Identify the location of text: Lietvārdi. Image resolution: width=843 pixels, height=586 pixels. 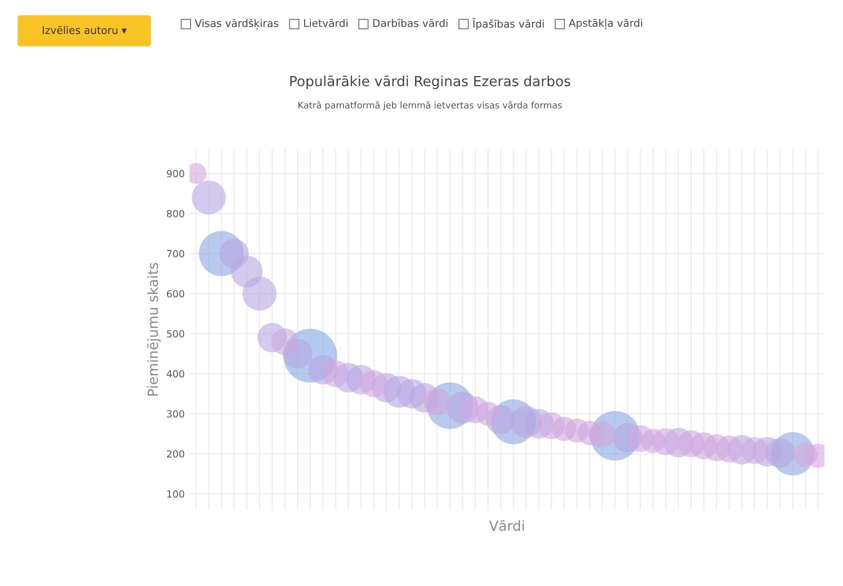
(326, 23).